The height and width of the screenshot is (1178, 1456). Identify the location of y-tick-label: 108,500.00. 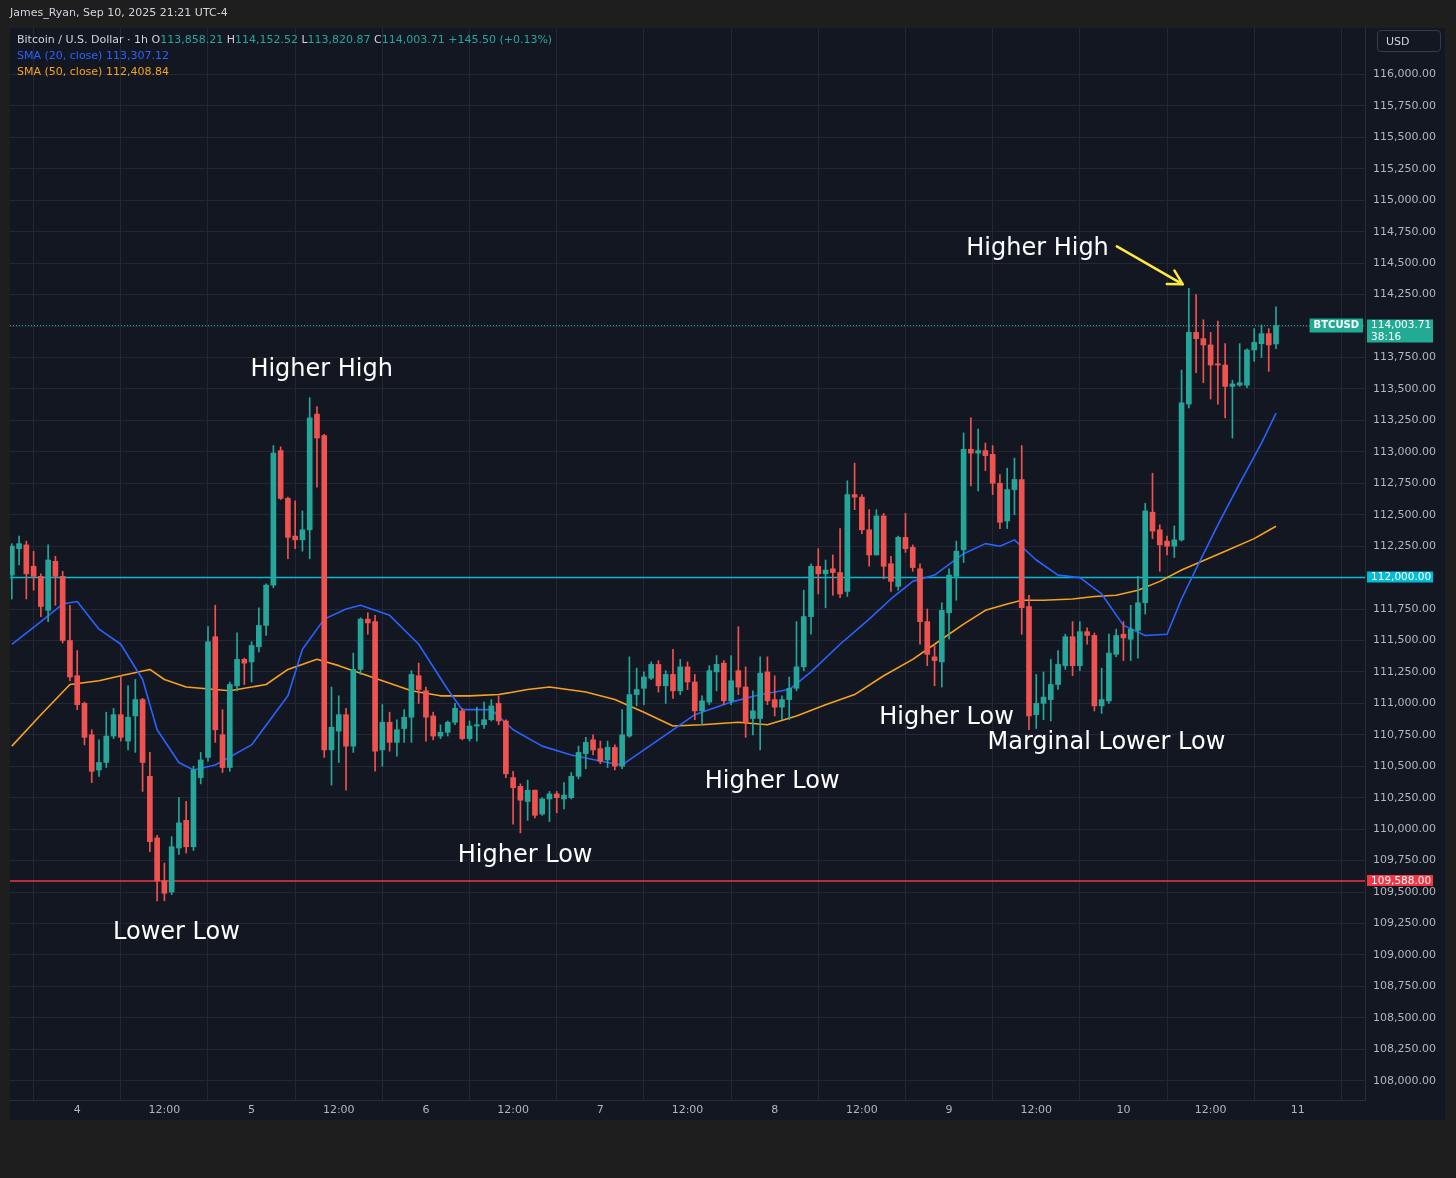
(1404, 1017).